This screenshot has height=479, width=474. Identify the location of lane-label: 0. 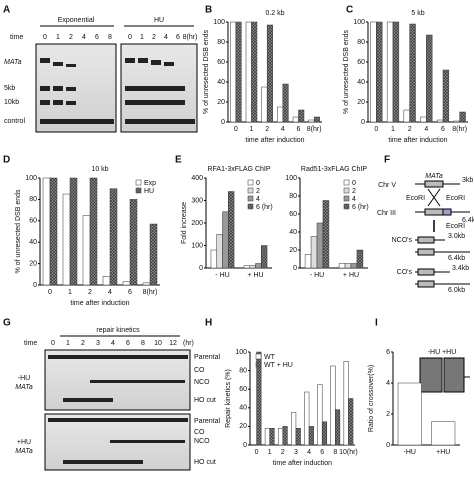
(130, 37).